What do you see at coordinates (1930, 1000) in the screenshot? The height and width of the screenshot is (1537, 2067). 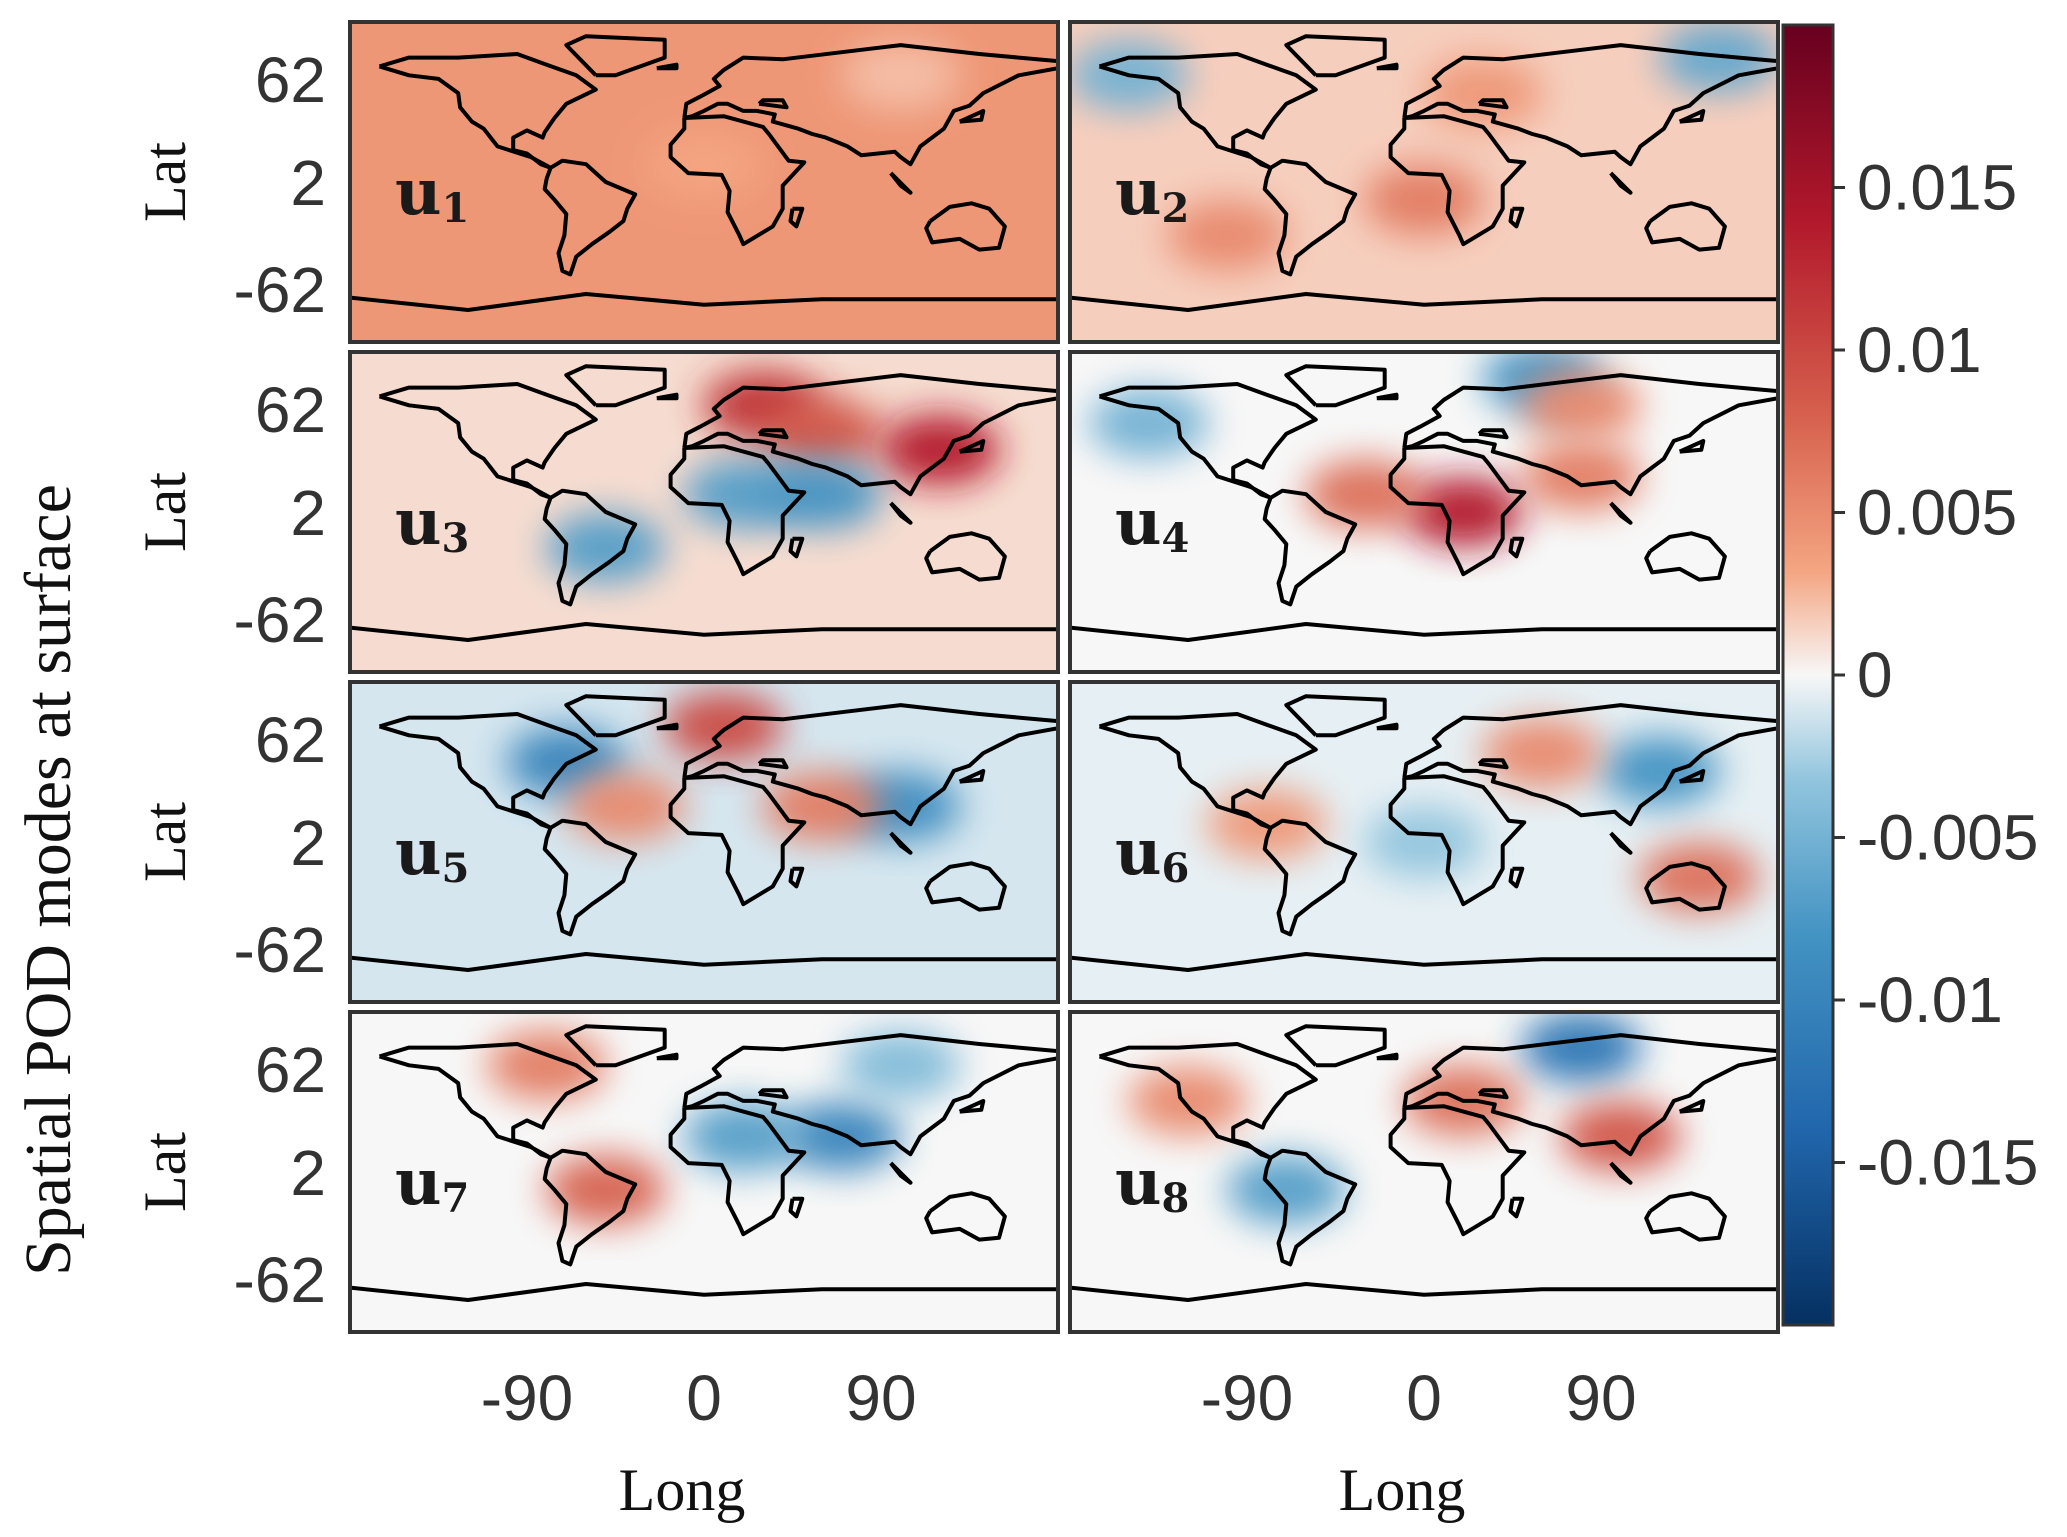 I see `colorbar-tick-label: -0.01` at bounding box center [1930, 1000].